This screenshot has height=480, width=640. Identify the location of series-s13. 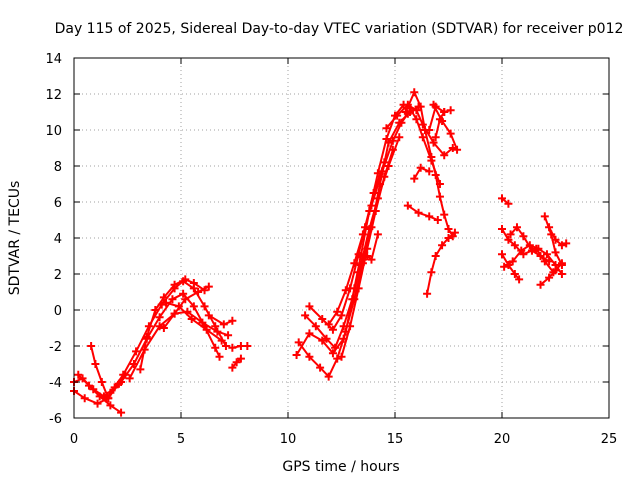
(236, 363).